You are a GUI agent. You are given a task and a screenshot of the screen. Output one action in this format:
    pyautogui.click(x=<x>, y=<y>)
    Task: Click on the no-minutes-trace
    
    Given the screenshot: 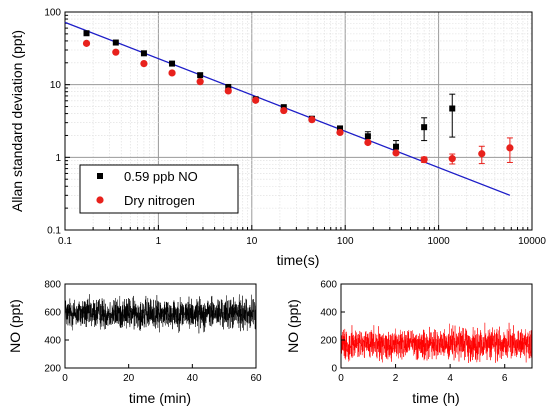 What is the action you would take?
    pyautogui.click(x=160, y=314)
    